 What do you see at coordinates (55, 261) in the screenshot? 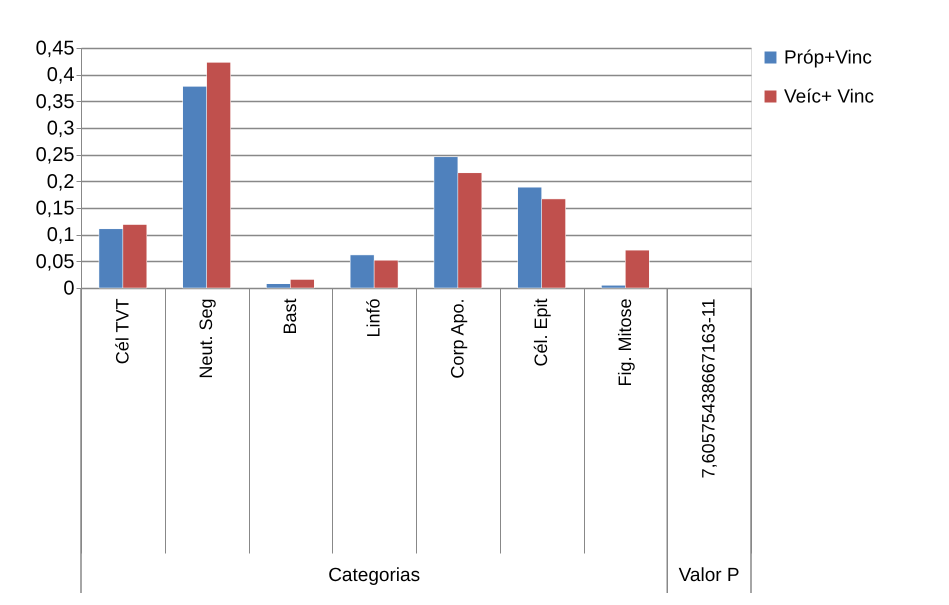
I see `y-tick-label: 0,05` at bounding box center [55, 261].